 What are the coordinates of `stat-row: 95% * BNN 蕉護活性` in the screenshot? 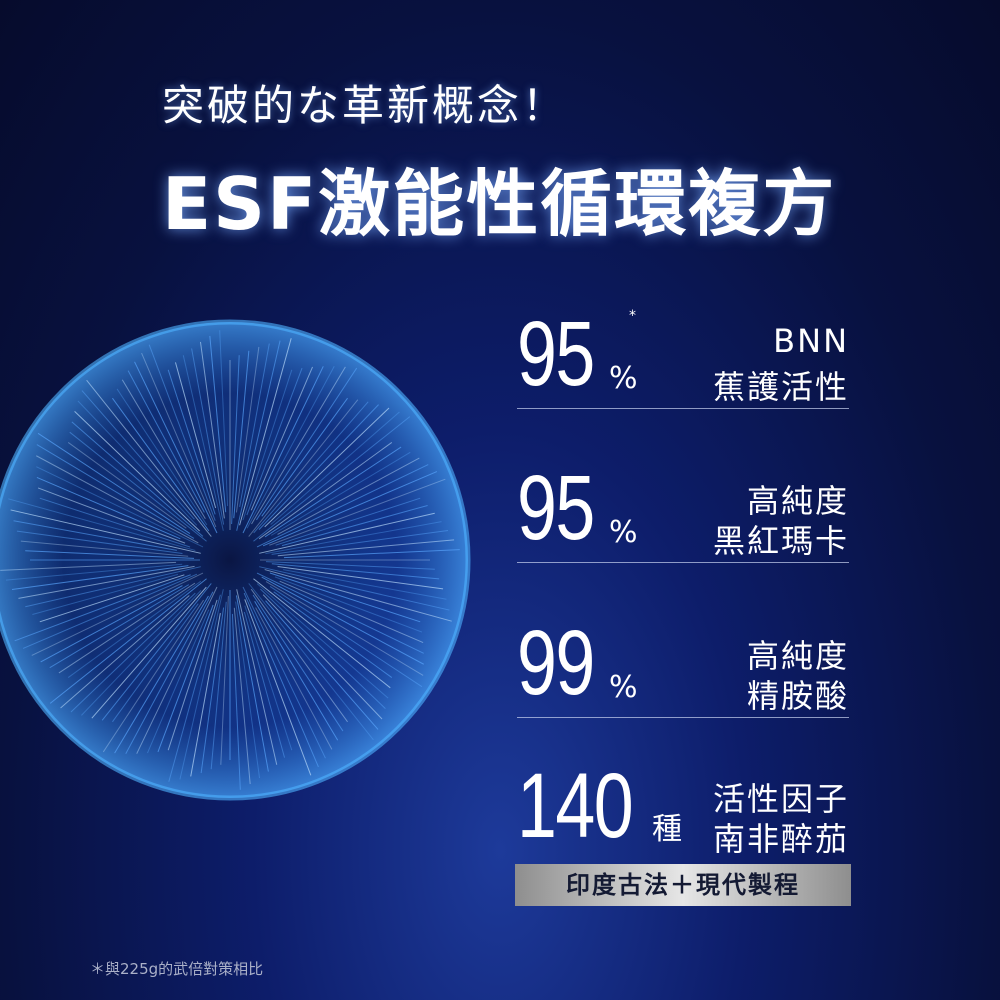 It's located at (683, 358).